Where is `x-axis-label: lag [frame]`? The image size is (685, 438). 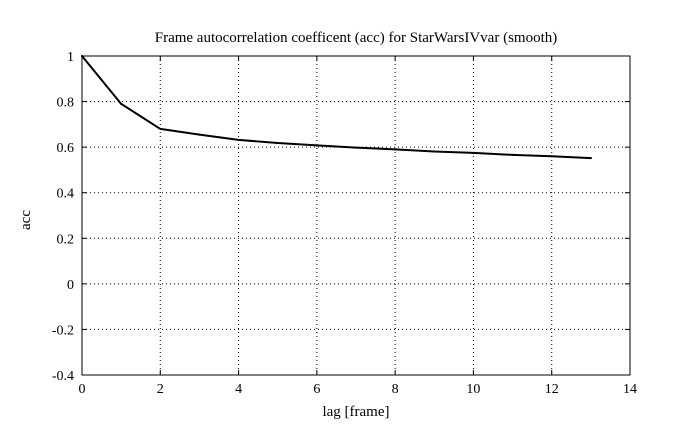
x-axis-label: lag [frame] is located at coordinates (355, 412).